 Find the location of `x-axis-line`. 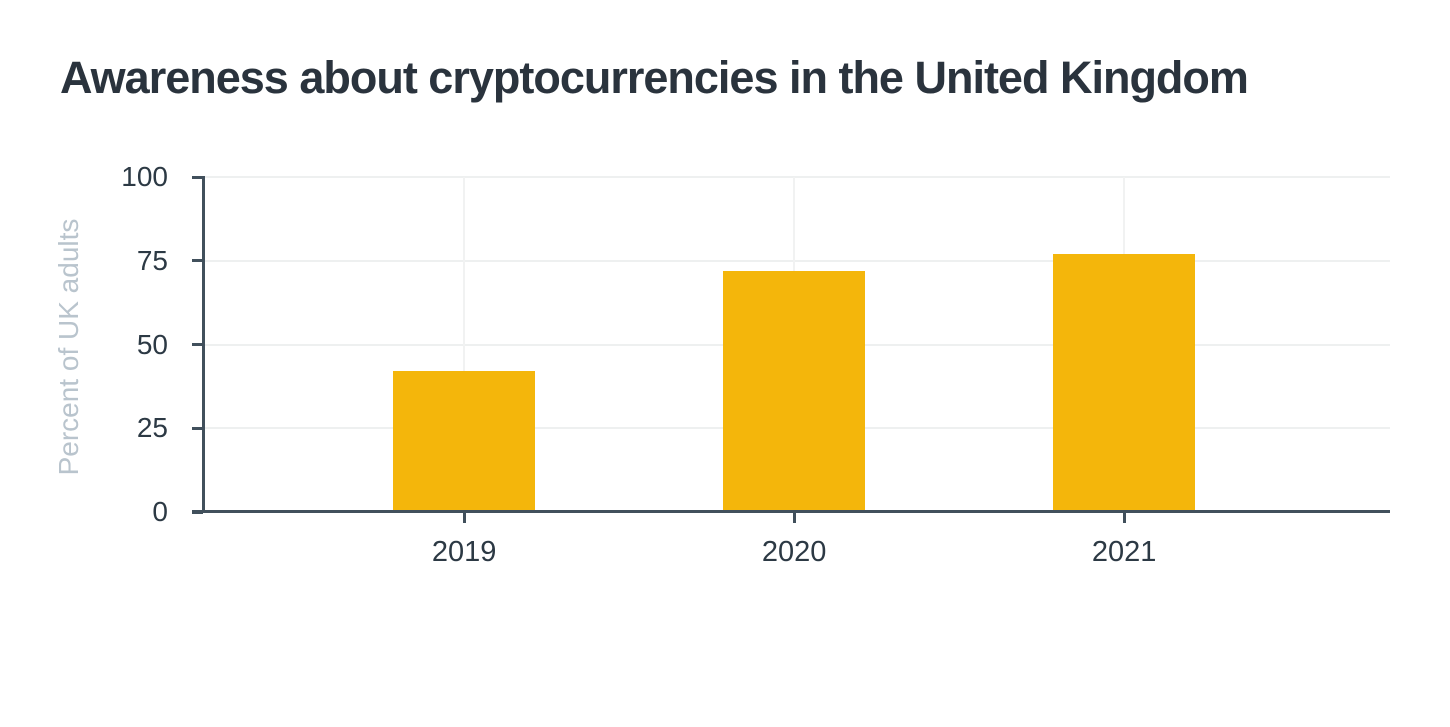

x-axis-line is located at coordinates (791, 511).